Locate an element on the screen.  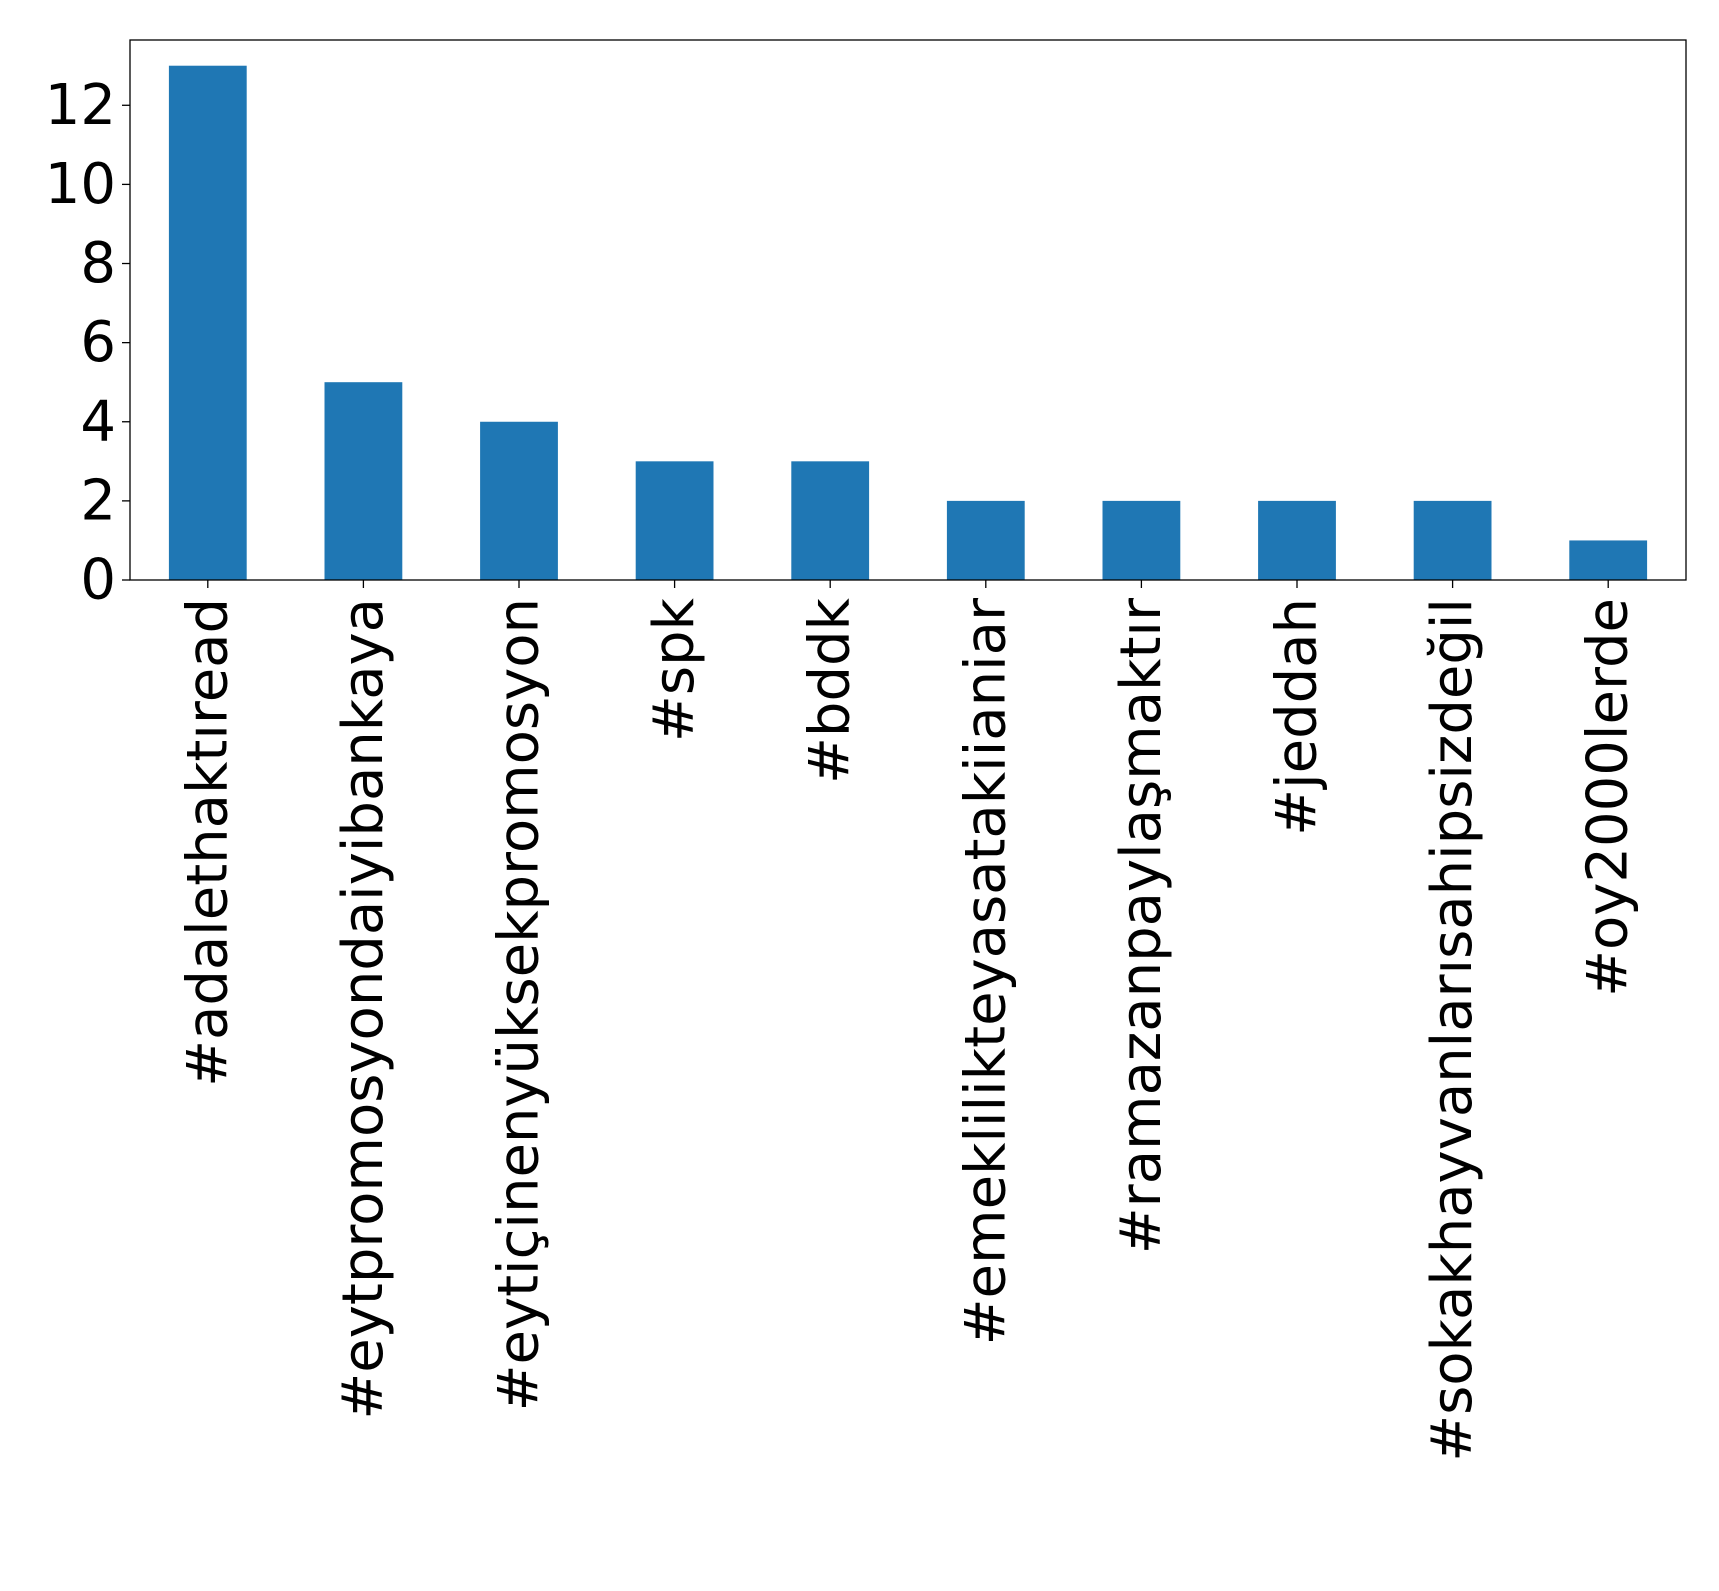
y-tick-label: 10 is located at coordinates (80, 184).